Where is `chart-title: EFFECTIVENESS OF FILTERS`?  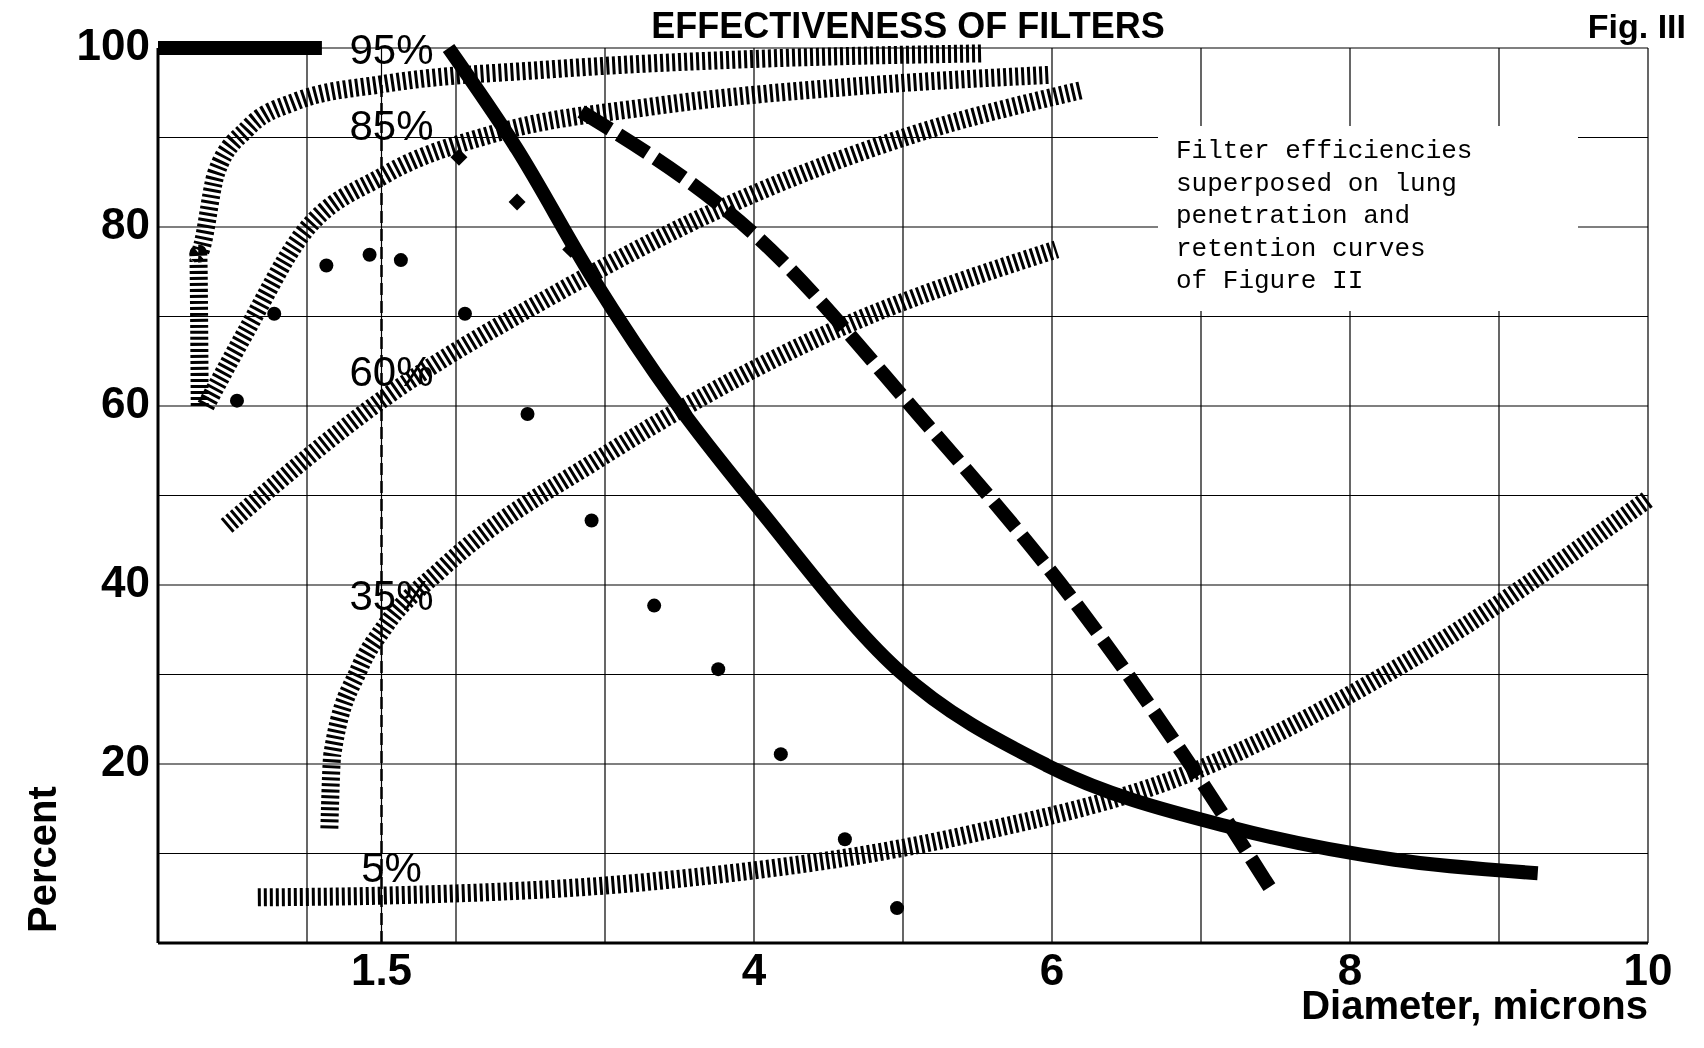 chart-title: EFFECTIVENESS OF FILTERS is located at coordinates (908, 25).